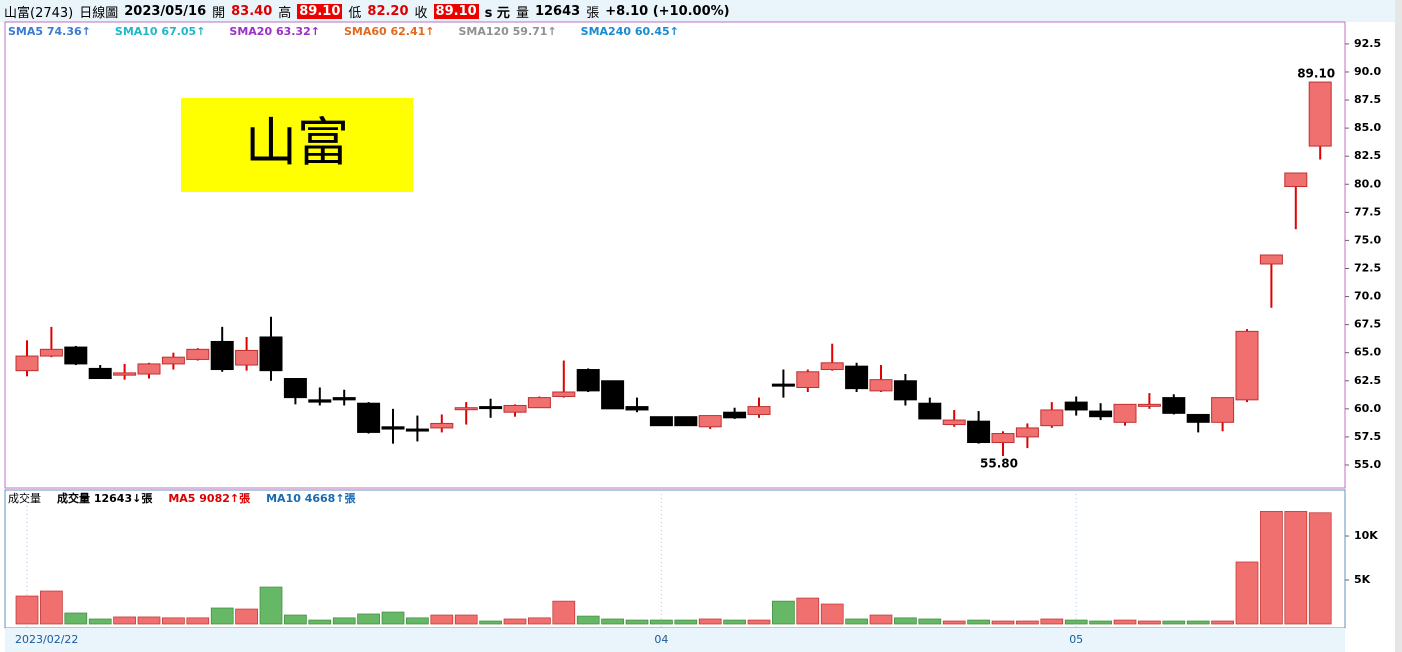 The image size is (1402, 652). What do you see at coordinates (1367, 71) in the screenshot?
I see `y-tick-label: 90.0` at bounding box center [1367, 71].